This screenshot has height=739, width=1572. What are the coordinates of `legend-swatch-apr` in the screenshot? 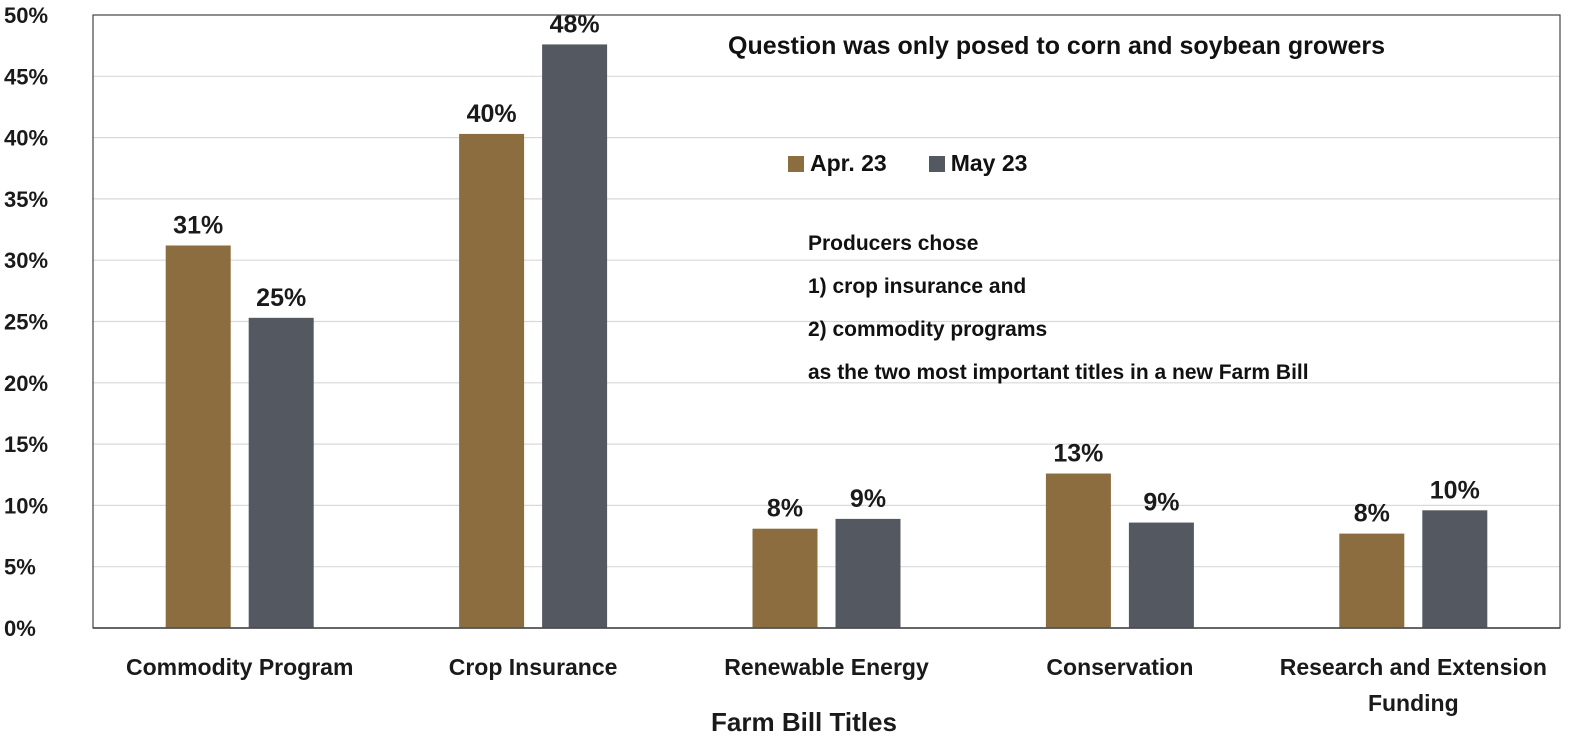 It's located at (796, 163).